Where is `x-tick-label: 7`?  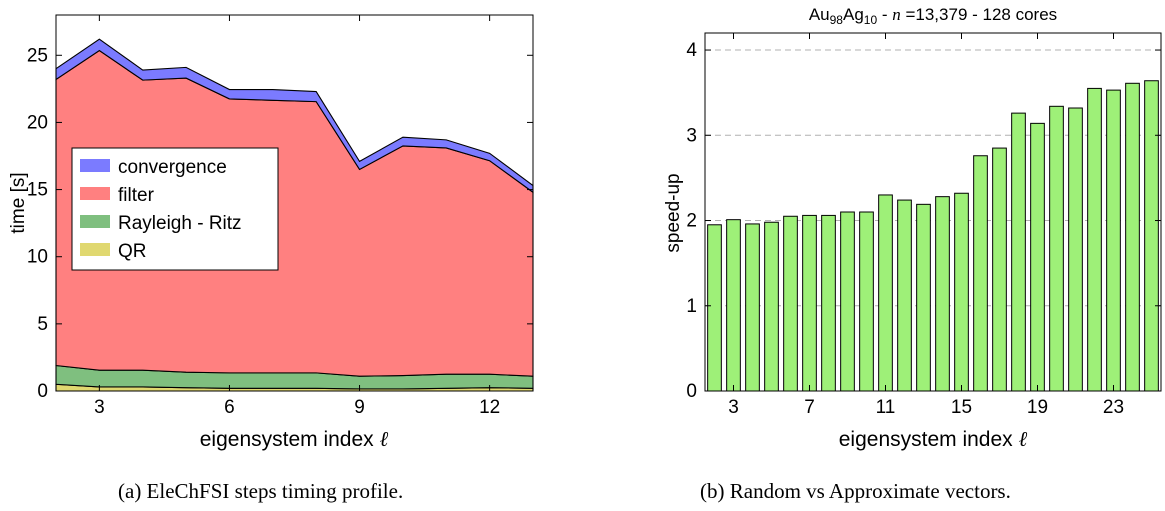
x-tick-label: 7 is located at coordinates (809, 407).